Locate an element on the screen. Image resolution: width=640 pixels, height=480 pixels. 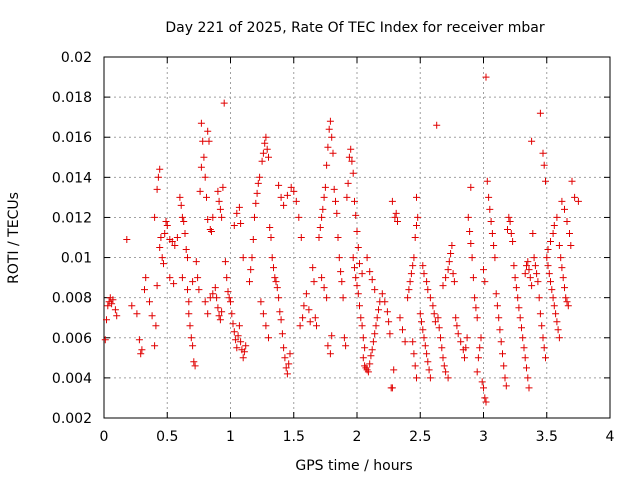
x-tick-label: 2.5 is located at coordinates (420, 437).